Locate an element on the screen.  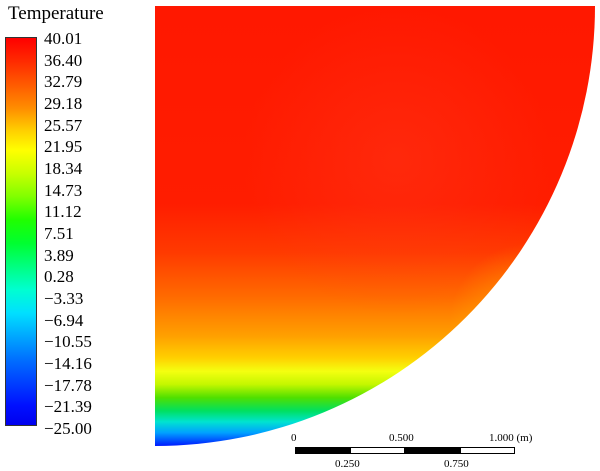
legend-label-7: 14.73 is located at coordinates (63, 190).